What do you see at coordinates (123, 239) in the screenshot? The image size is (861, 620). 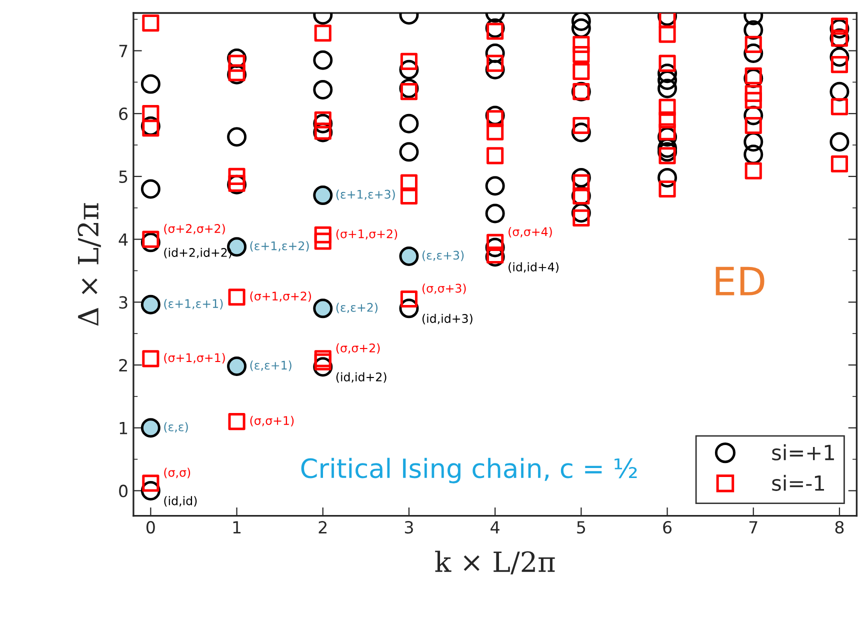 I see `y-tick-label: 4` at bounding box center [123, 239].